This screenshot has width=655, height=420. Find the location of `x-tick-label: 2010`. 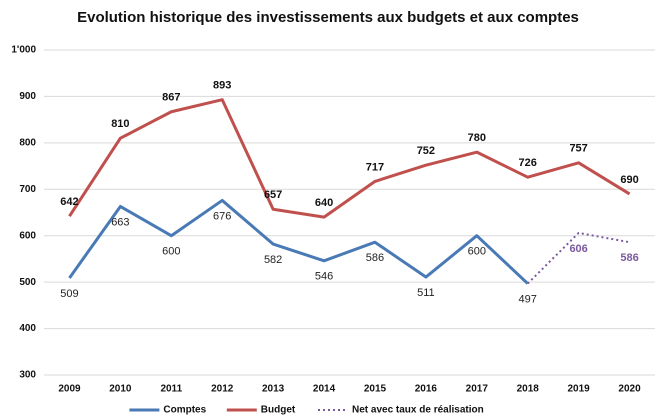

x-tick-label: 2010 is located at coordinates (120, 389).